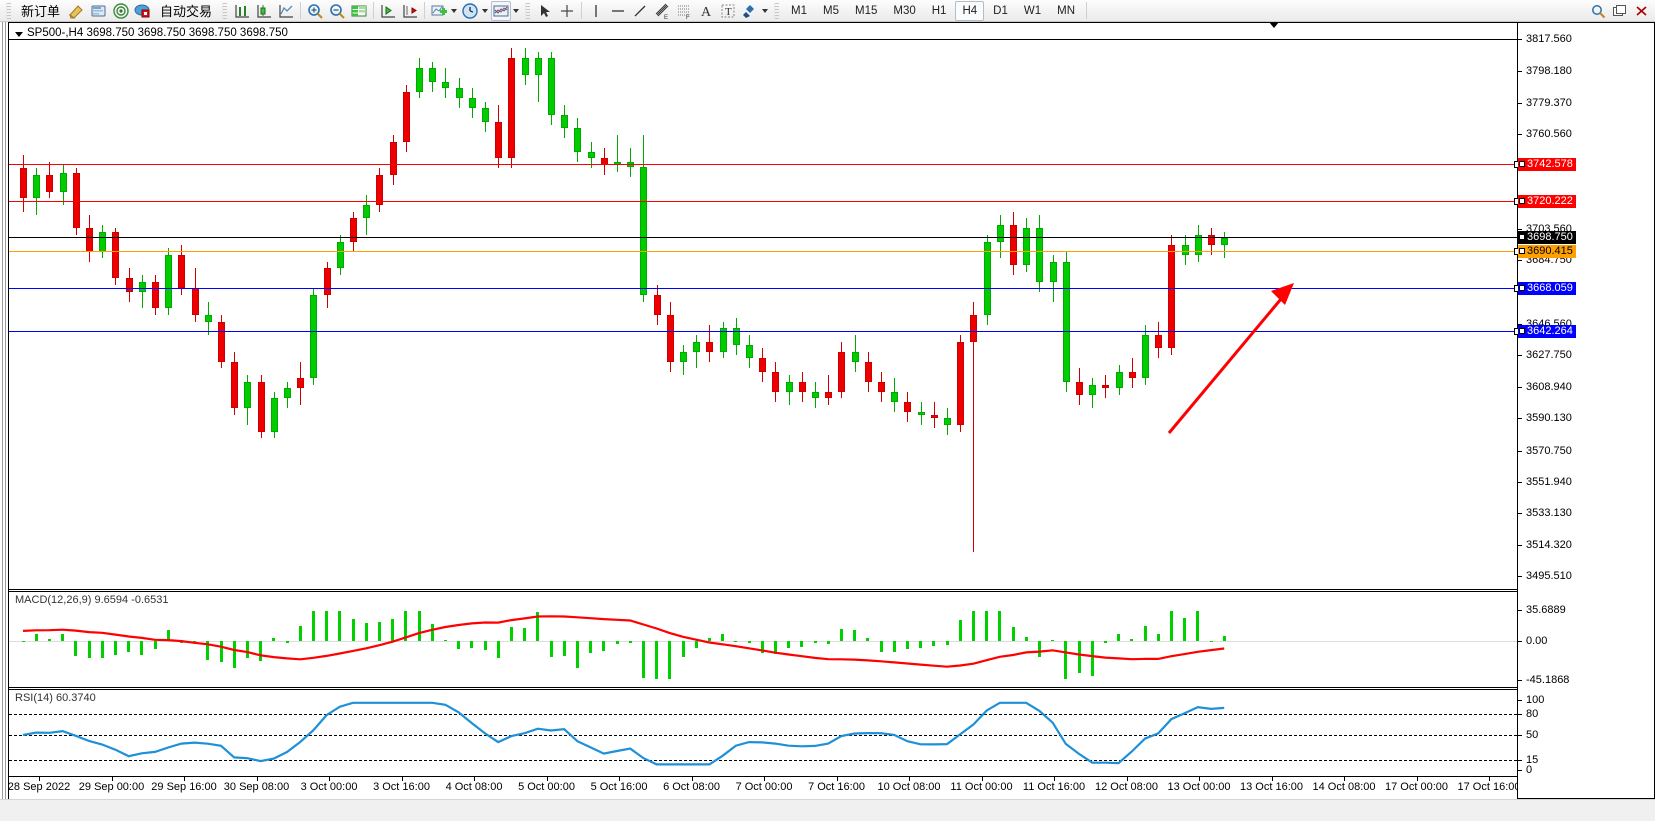 This screenshot has width=1655, height=821. Describe the element at coordinates (750, 11) in the screenshot. I see `shapes-icon` at that location.